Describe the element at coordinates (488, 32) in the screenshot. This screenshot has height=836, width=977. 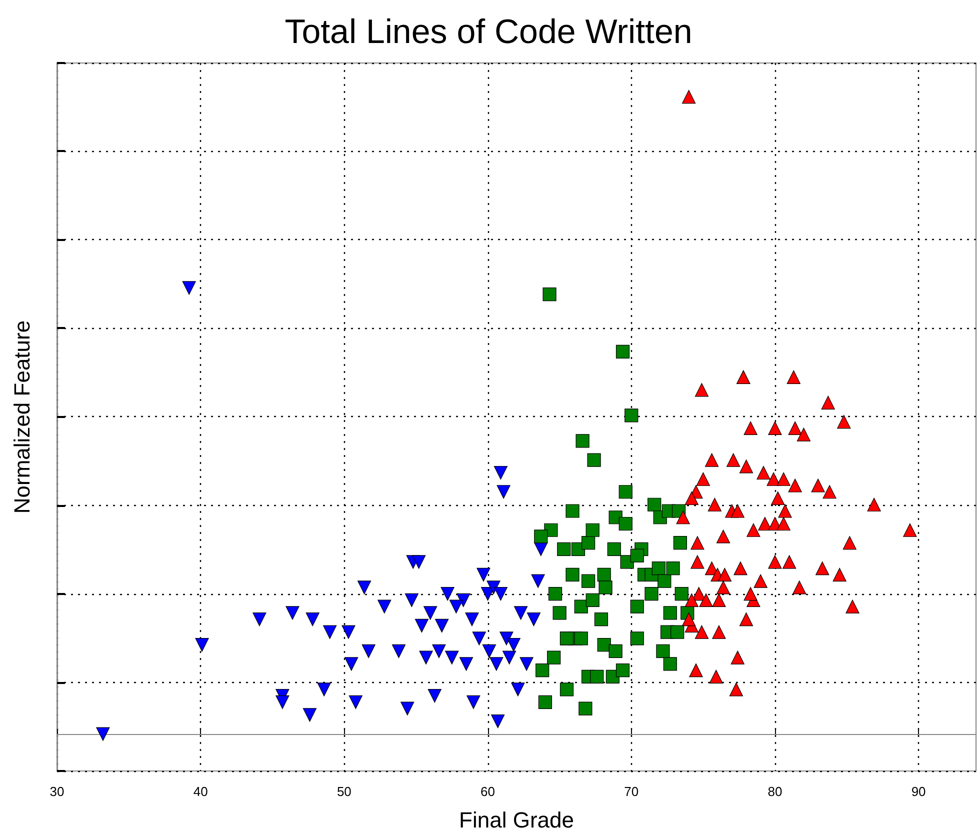
I see `chart-title: Total Lines of Code Written` at that location.